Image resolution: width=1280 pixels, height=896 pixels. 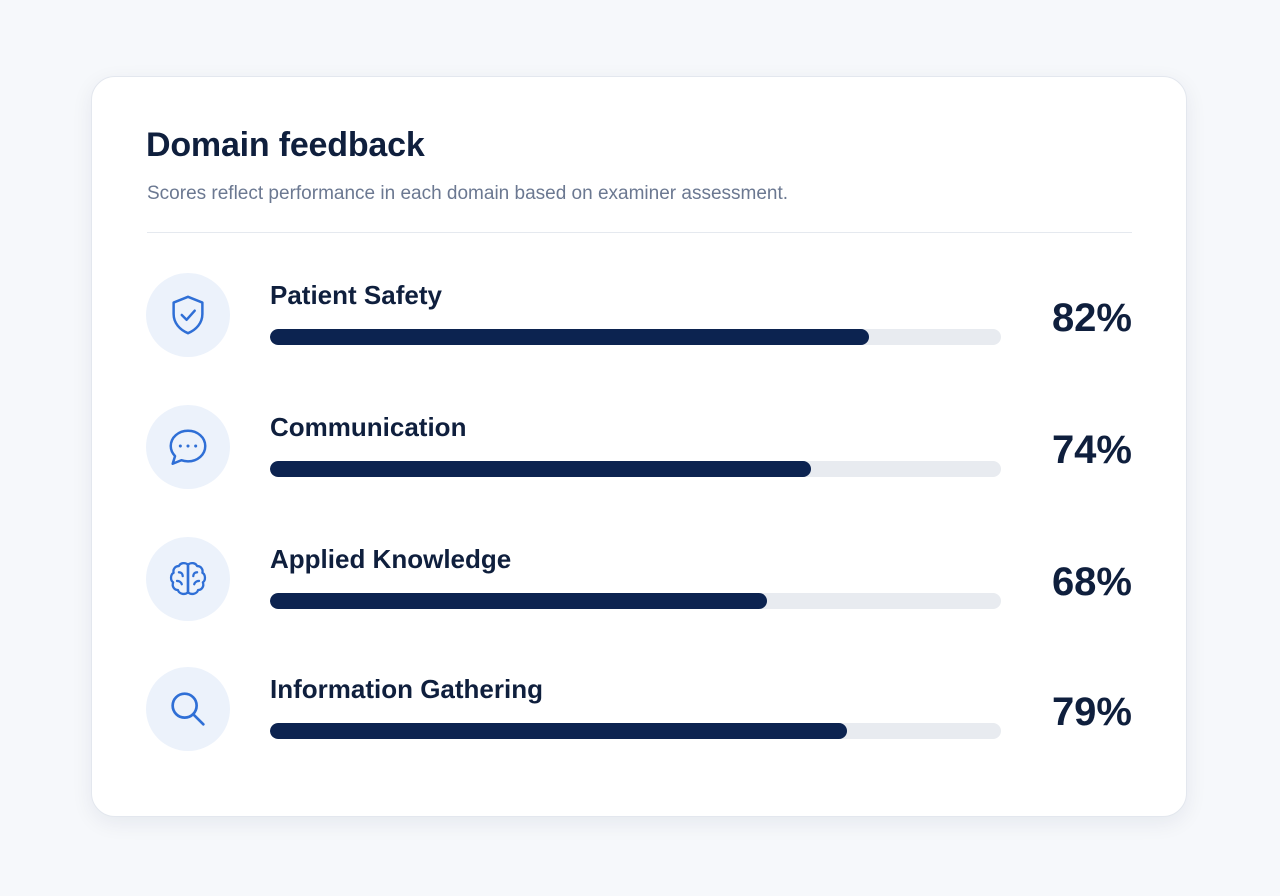 What do you see at coordinates (1091, 712) in the screenshot?
I see `score-percent: 79%` at bounding box center [1091, 712].